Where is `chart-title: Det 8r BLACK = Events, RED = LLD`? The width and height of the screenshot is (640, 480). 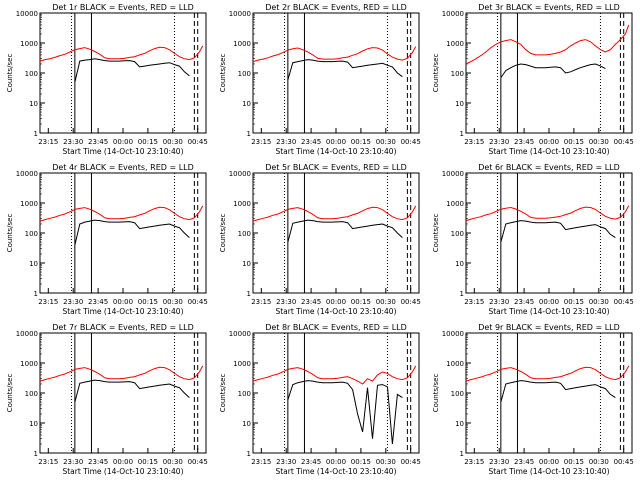
chart-title: Det 8r BLACK = Events, RED = LLD is located at coordinates (336, 327).